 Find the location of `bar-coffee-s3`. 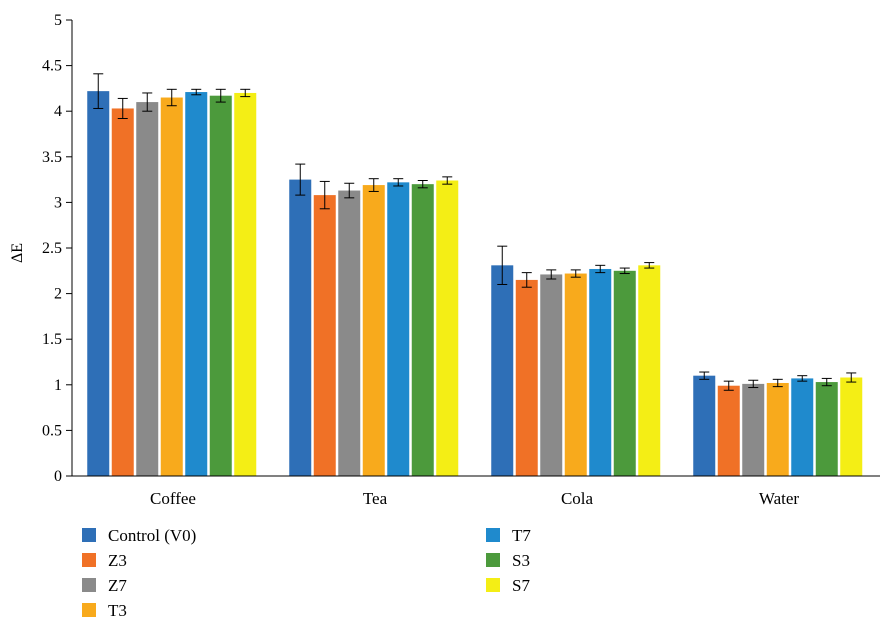

bar-coffee-s3 is located at coordinates (220, 286).